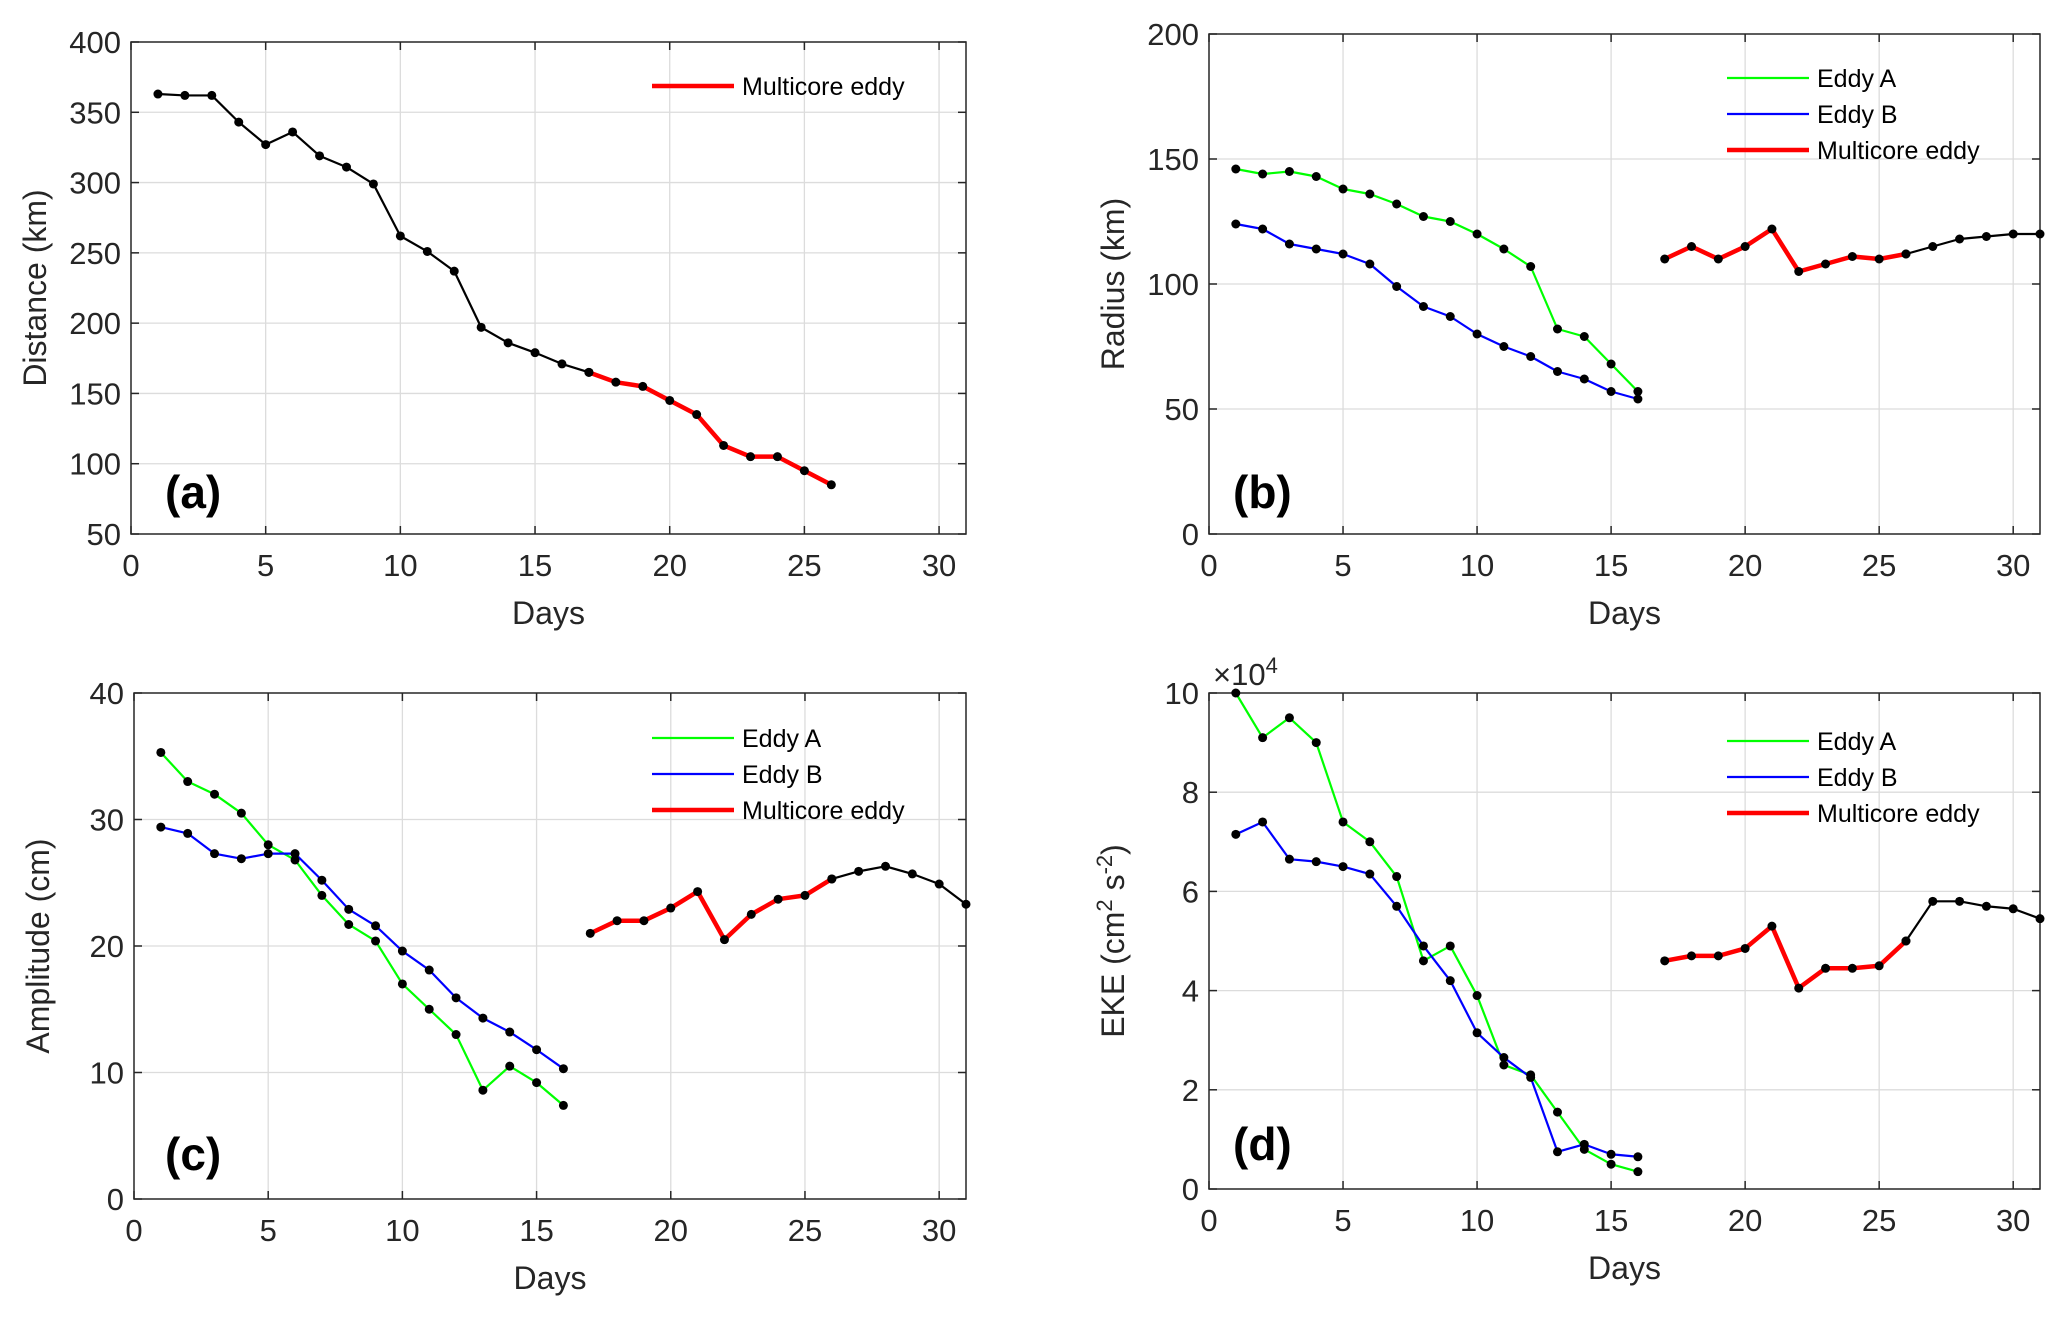 The image size is (2067, 1322). Describe the element at coordinates (1190, 792) in the screenshot. I see `y-tick-label: 8` at that location.